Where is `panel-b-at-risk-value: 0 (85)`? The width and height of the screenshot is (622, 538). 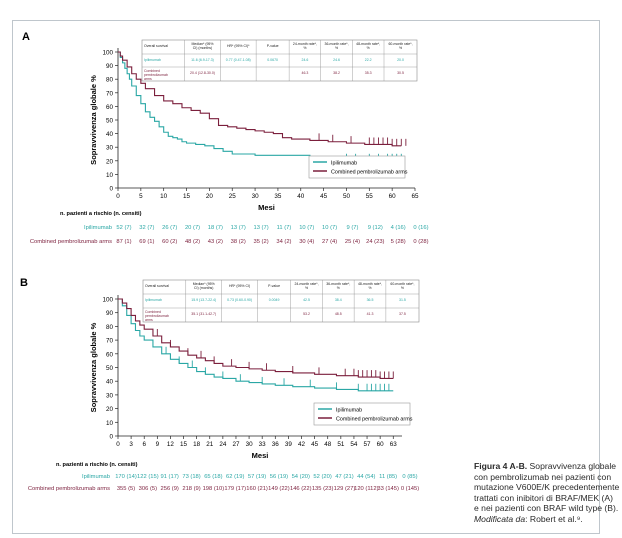 panel-b-at-risk-value: 0 (85) is located at coordinates (409, 477).